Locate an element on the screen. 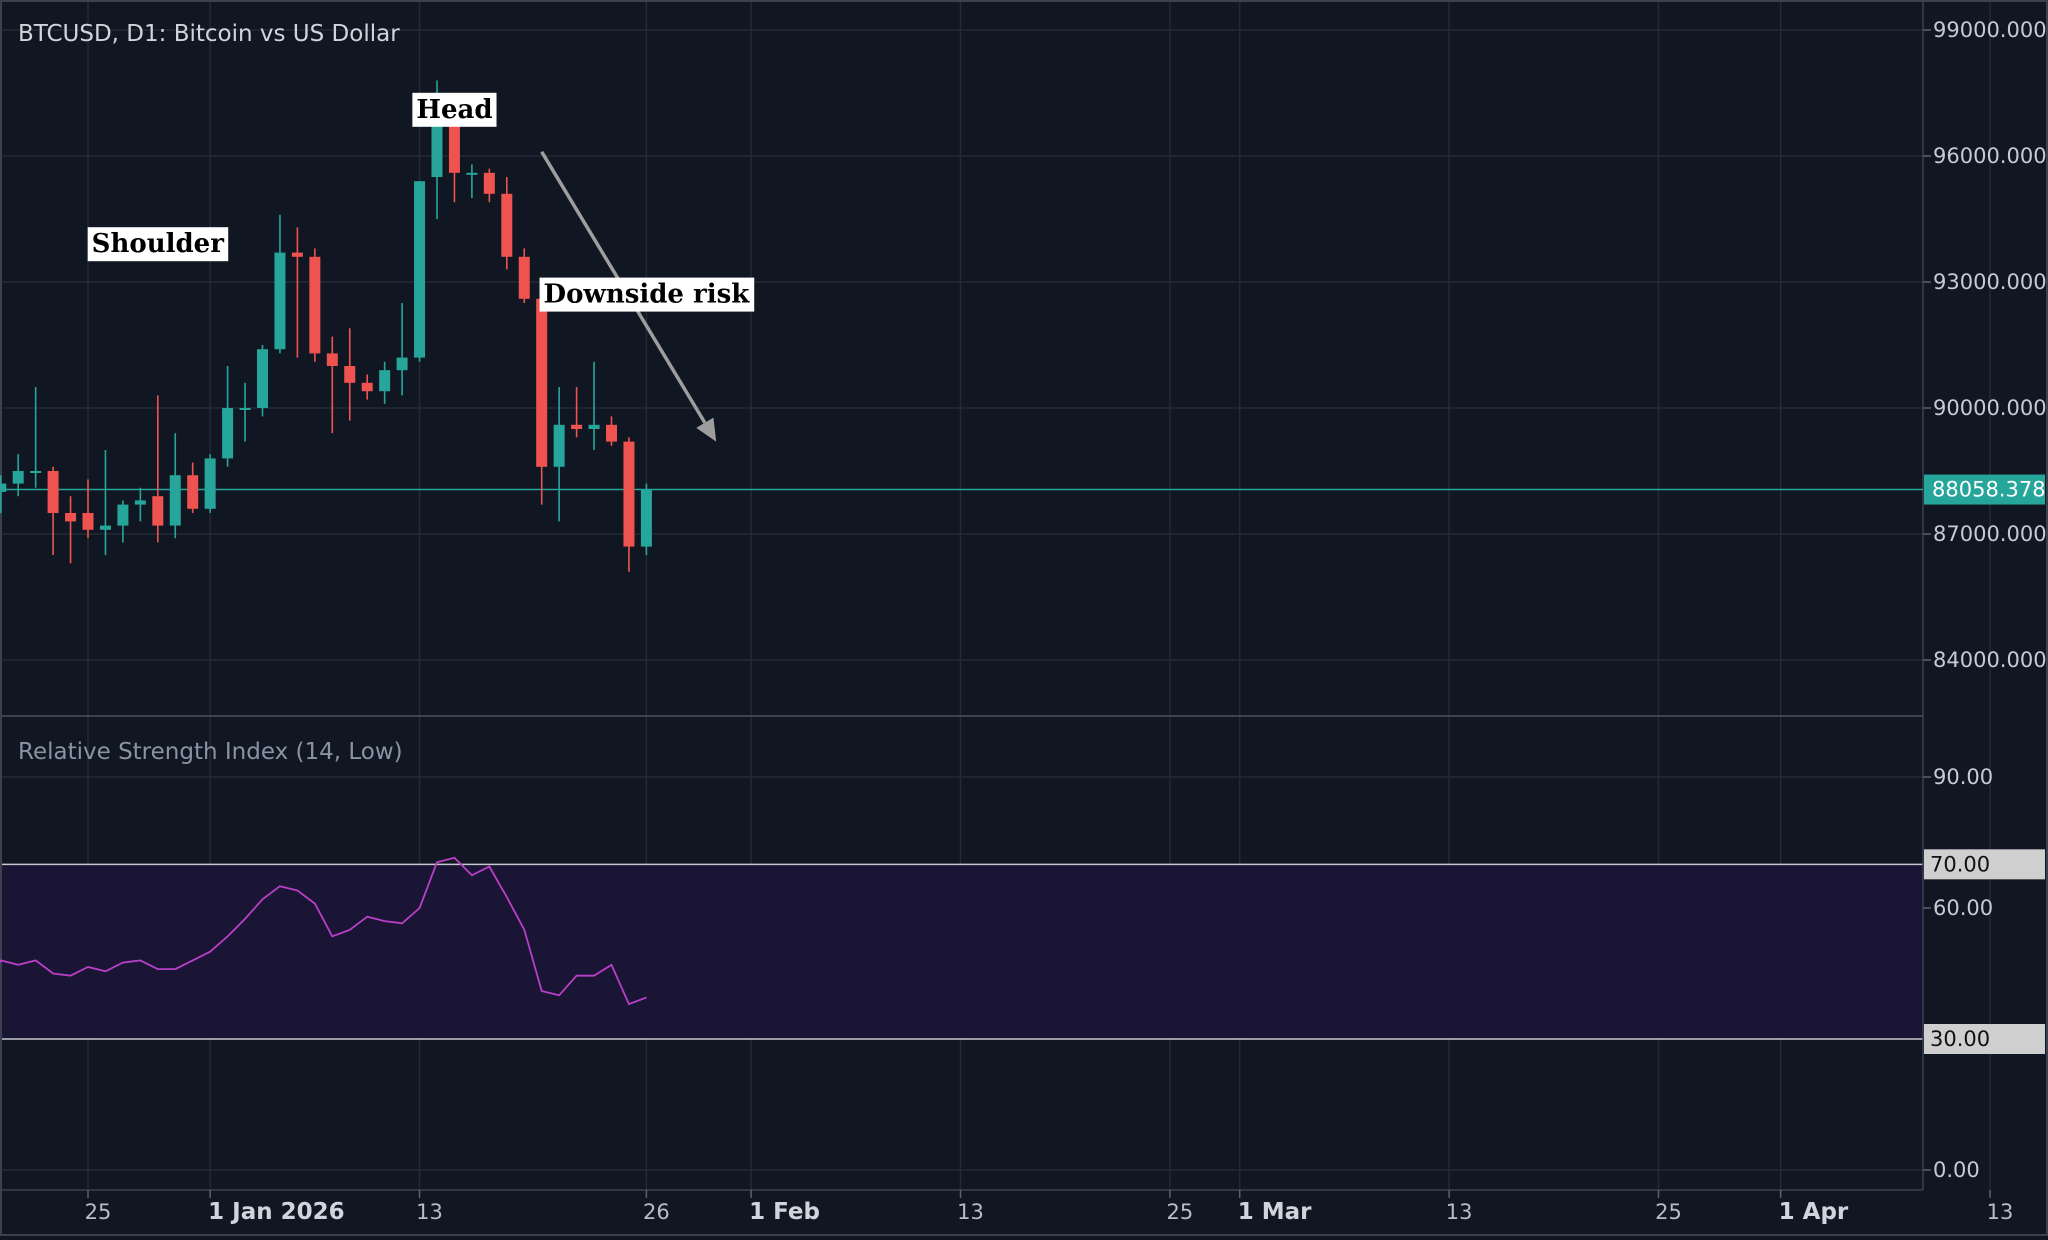 Image resolution: width=2048 pixels, height=1240 pixels. rsi-band is located at coordinates (961, 951).